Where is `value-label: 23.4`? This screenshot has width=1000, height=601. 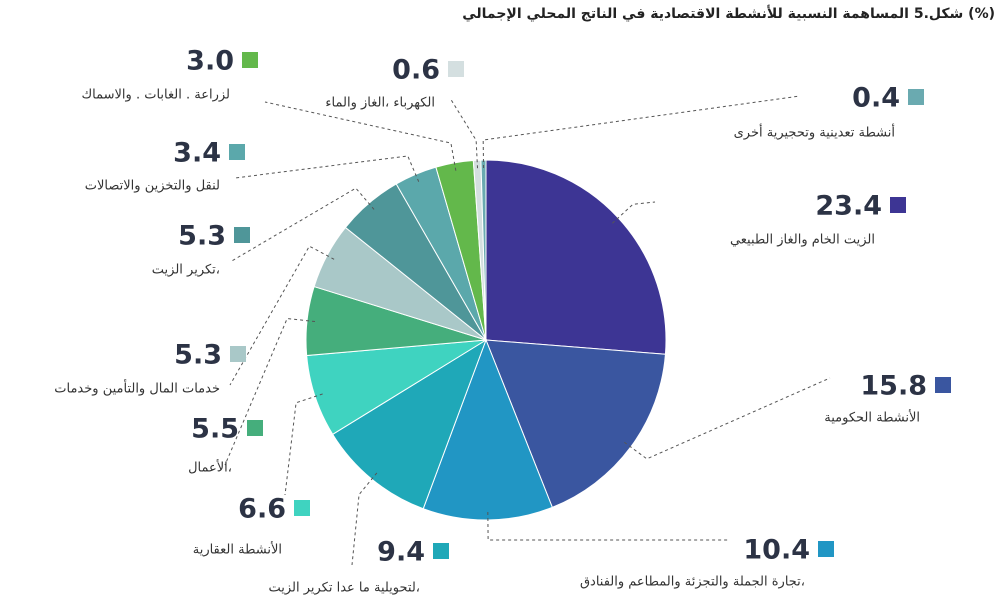 value-label: 23.4 is located at coordinates (848, 206).